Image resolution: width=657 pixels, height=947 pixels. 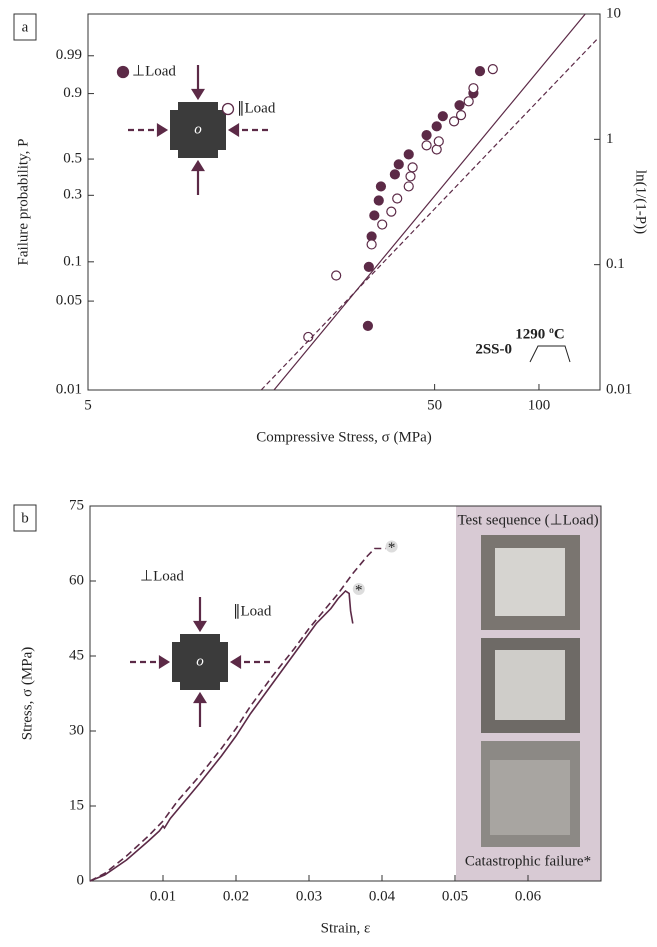 What do you see at coordinates (76, 505) in the screenshot?
I see `y-tick-label: 75` at bounding box center [76, 505].